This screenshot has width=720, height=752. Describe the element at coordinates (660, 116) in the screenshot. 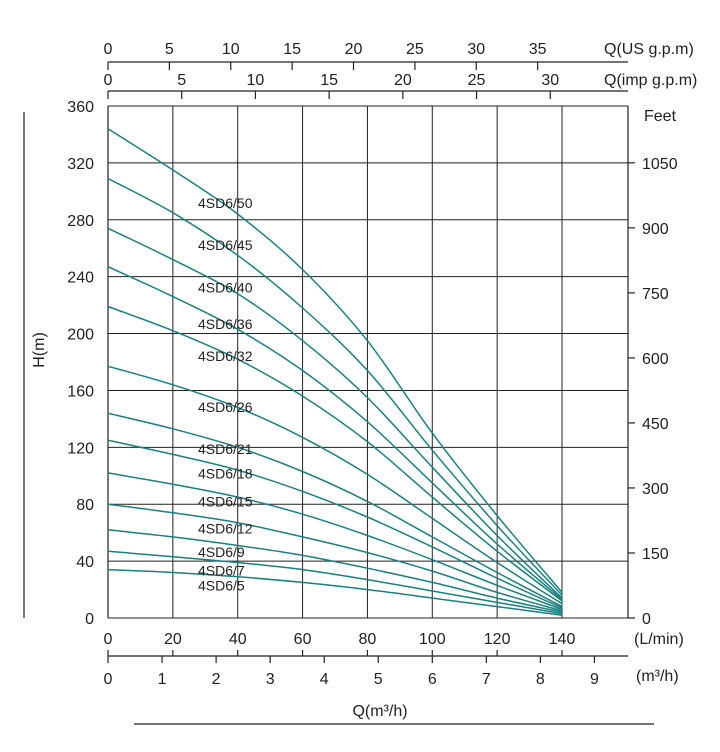

I see `feet-axis-title: Feet` at that location.